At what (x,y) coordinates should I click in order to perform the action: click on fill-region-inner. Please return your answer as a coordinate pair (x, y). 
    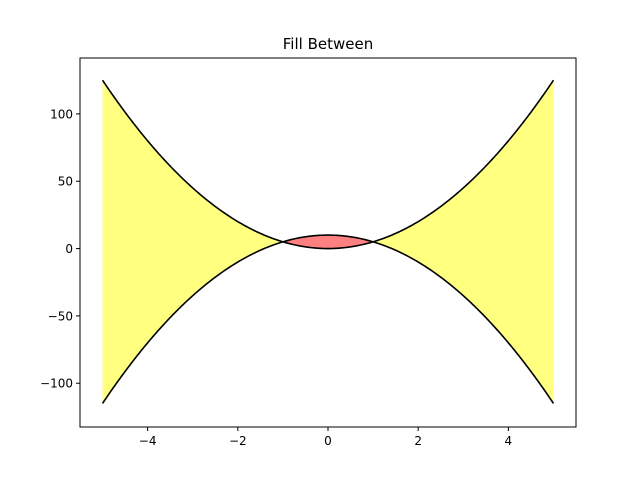
    Looking at the image, I should click on (328, 242).